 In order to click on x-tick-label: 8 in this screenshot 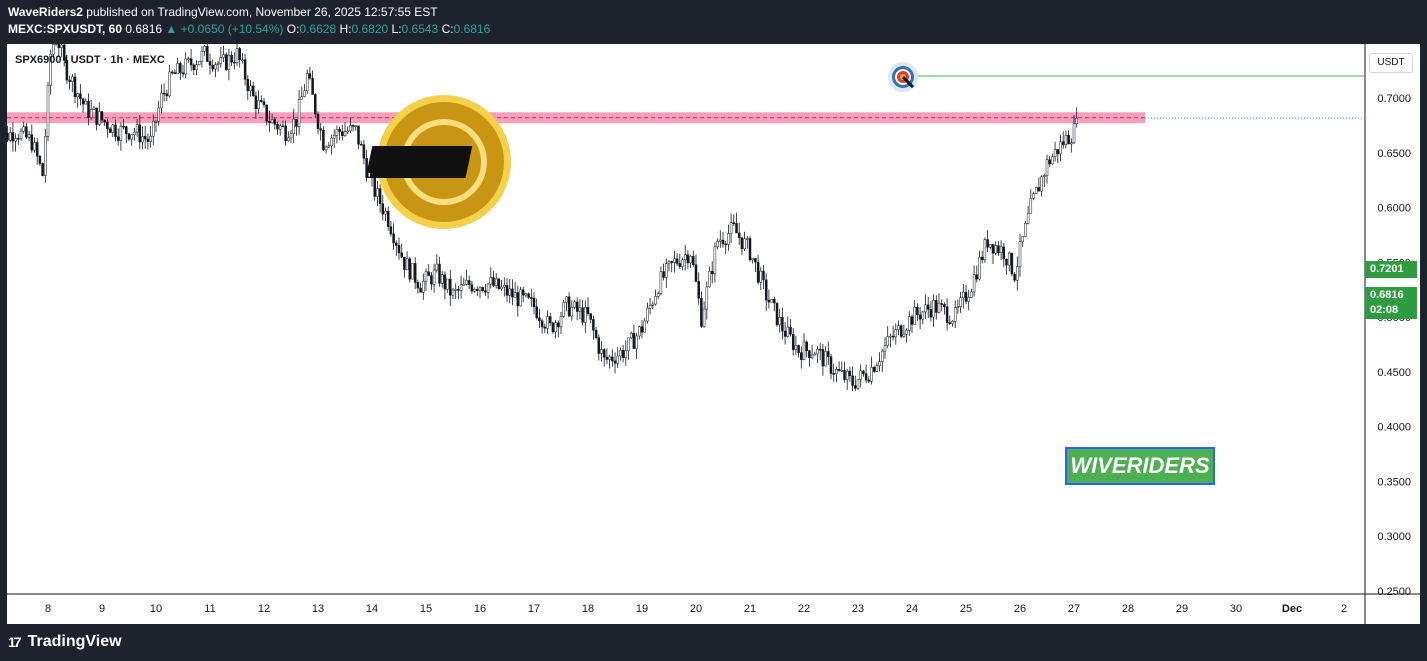, I will do `click(48, 609)`.